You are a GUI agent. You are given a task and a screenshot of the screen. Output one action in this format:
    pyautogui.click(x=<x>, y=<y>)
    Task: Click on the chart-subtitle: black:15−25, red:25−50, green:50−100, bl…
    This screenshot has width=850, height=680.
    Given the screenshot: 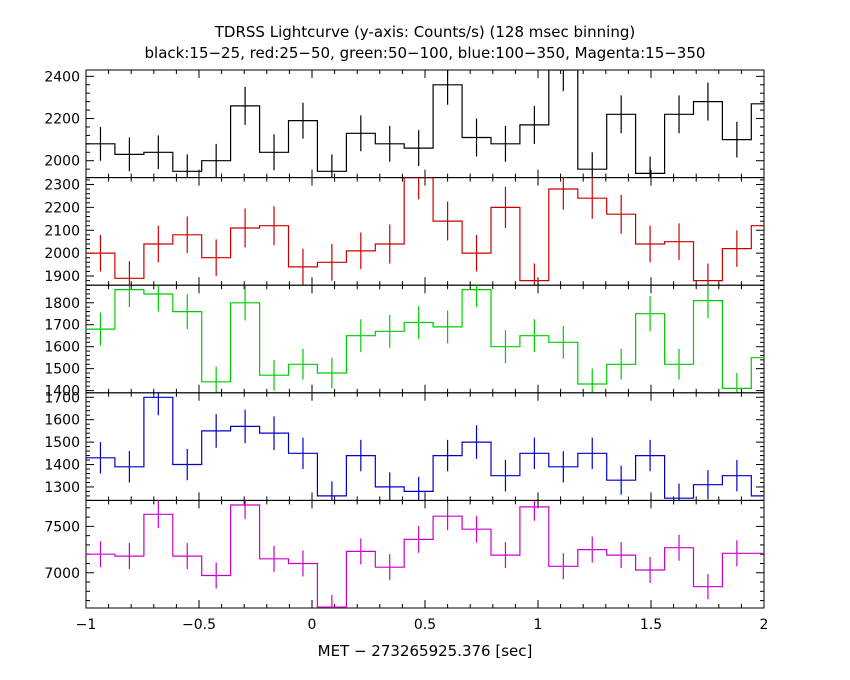 What is the action you would take?
    pyautogui.click(x=425, y=53)
    